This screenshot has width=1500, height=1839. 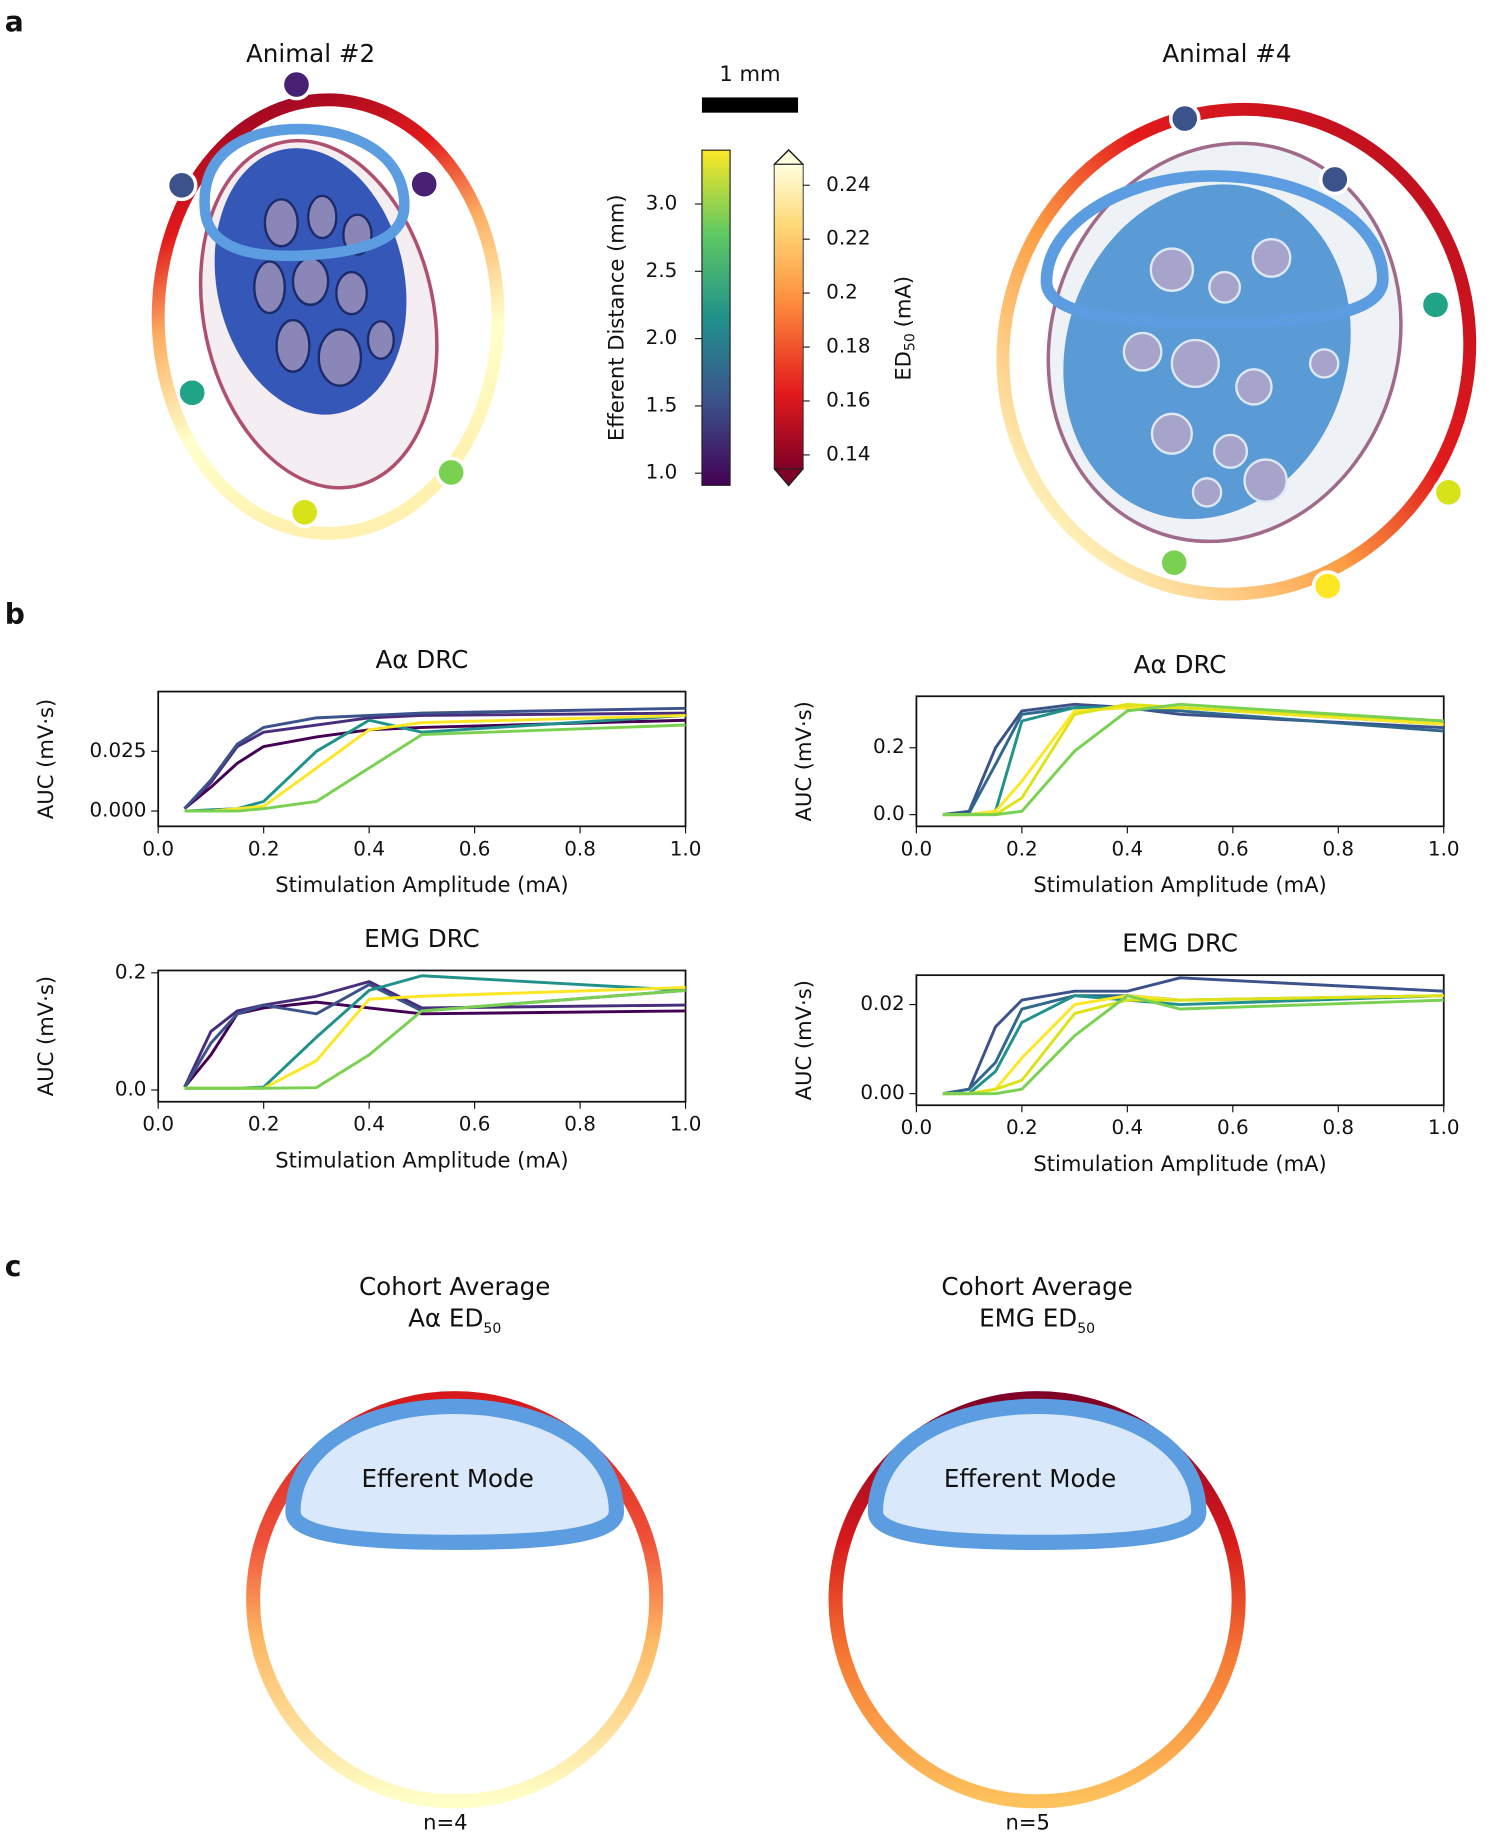 I want to click on scale-bar, so click(x=750, y=105).